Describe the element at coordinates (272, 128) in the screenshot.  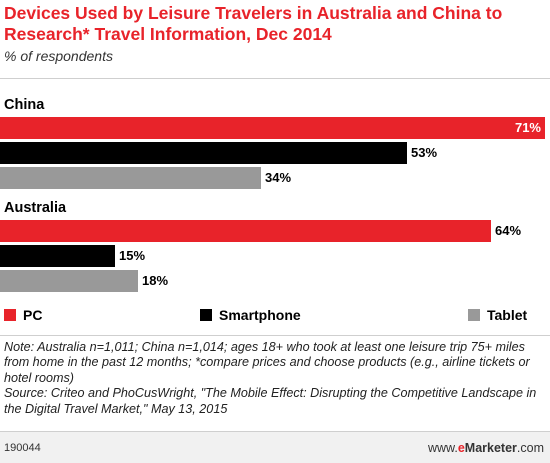
I see `bar-china-pc` at that location.